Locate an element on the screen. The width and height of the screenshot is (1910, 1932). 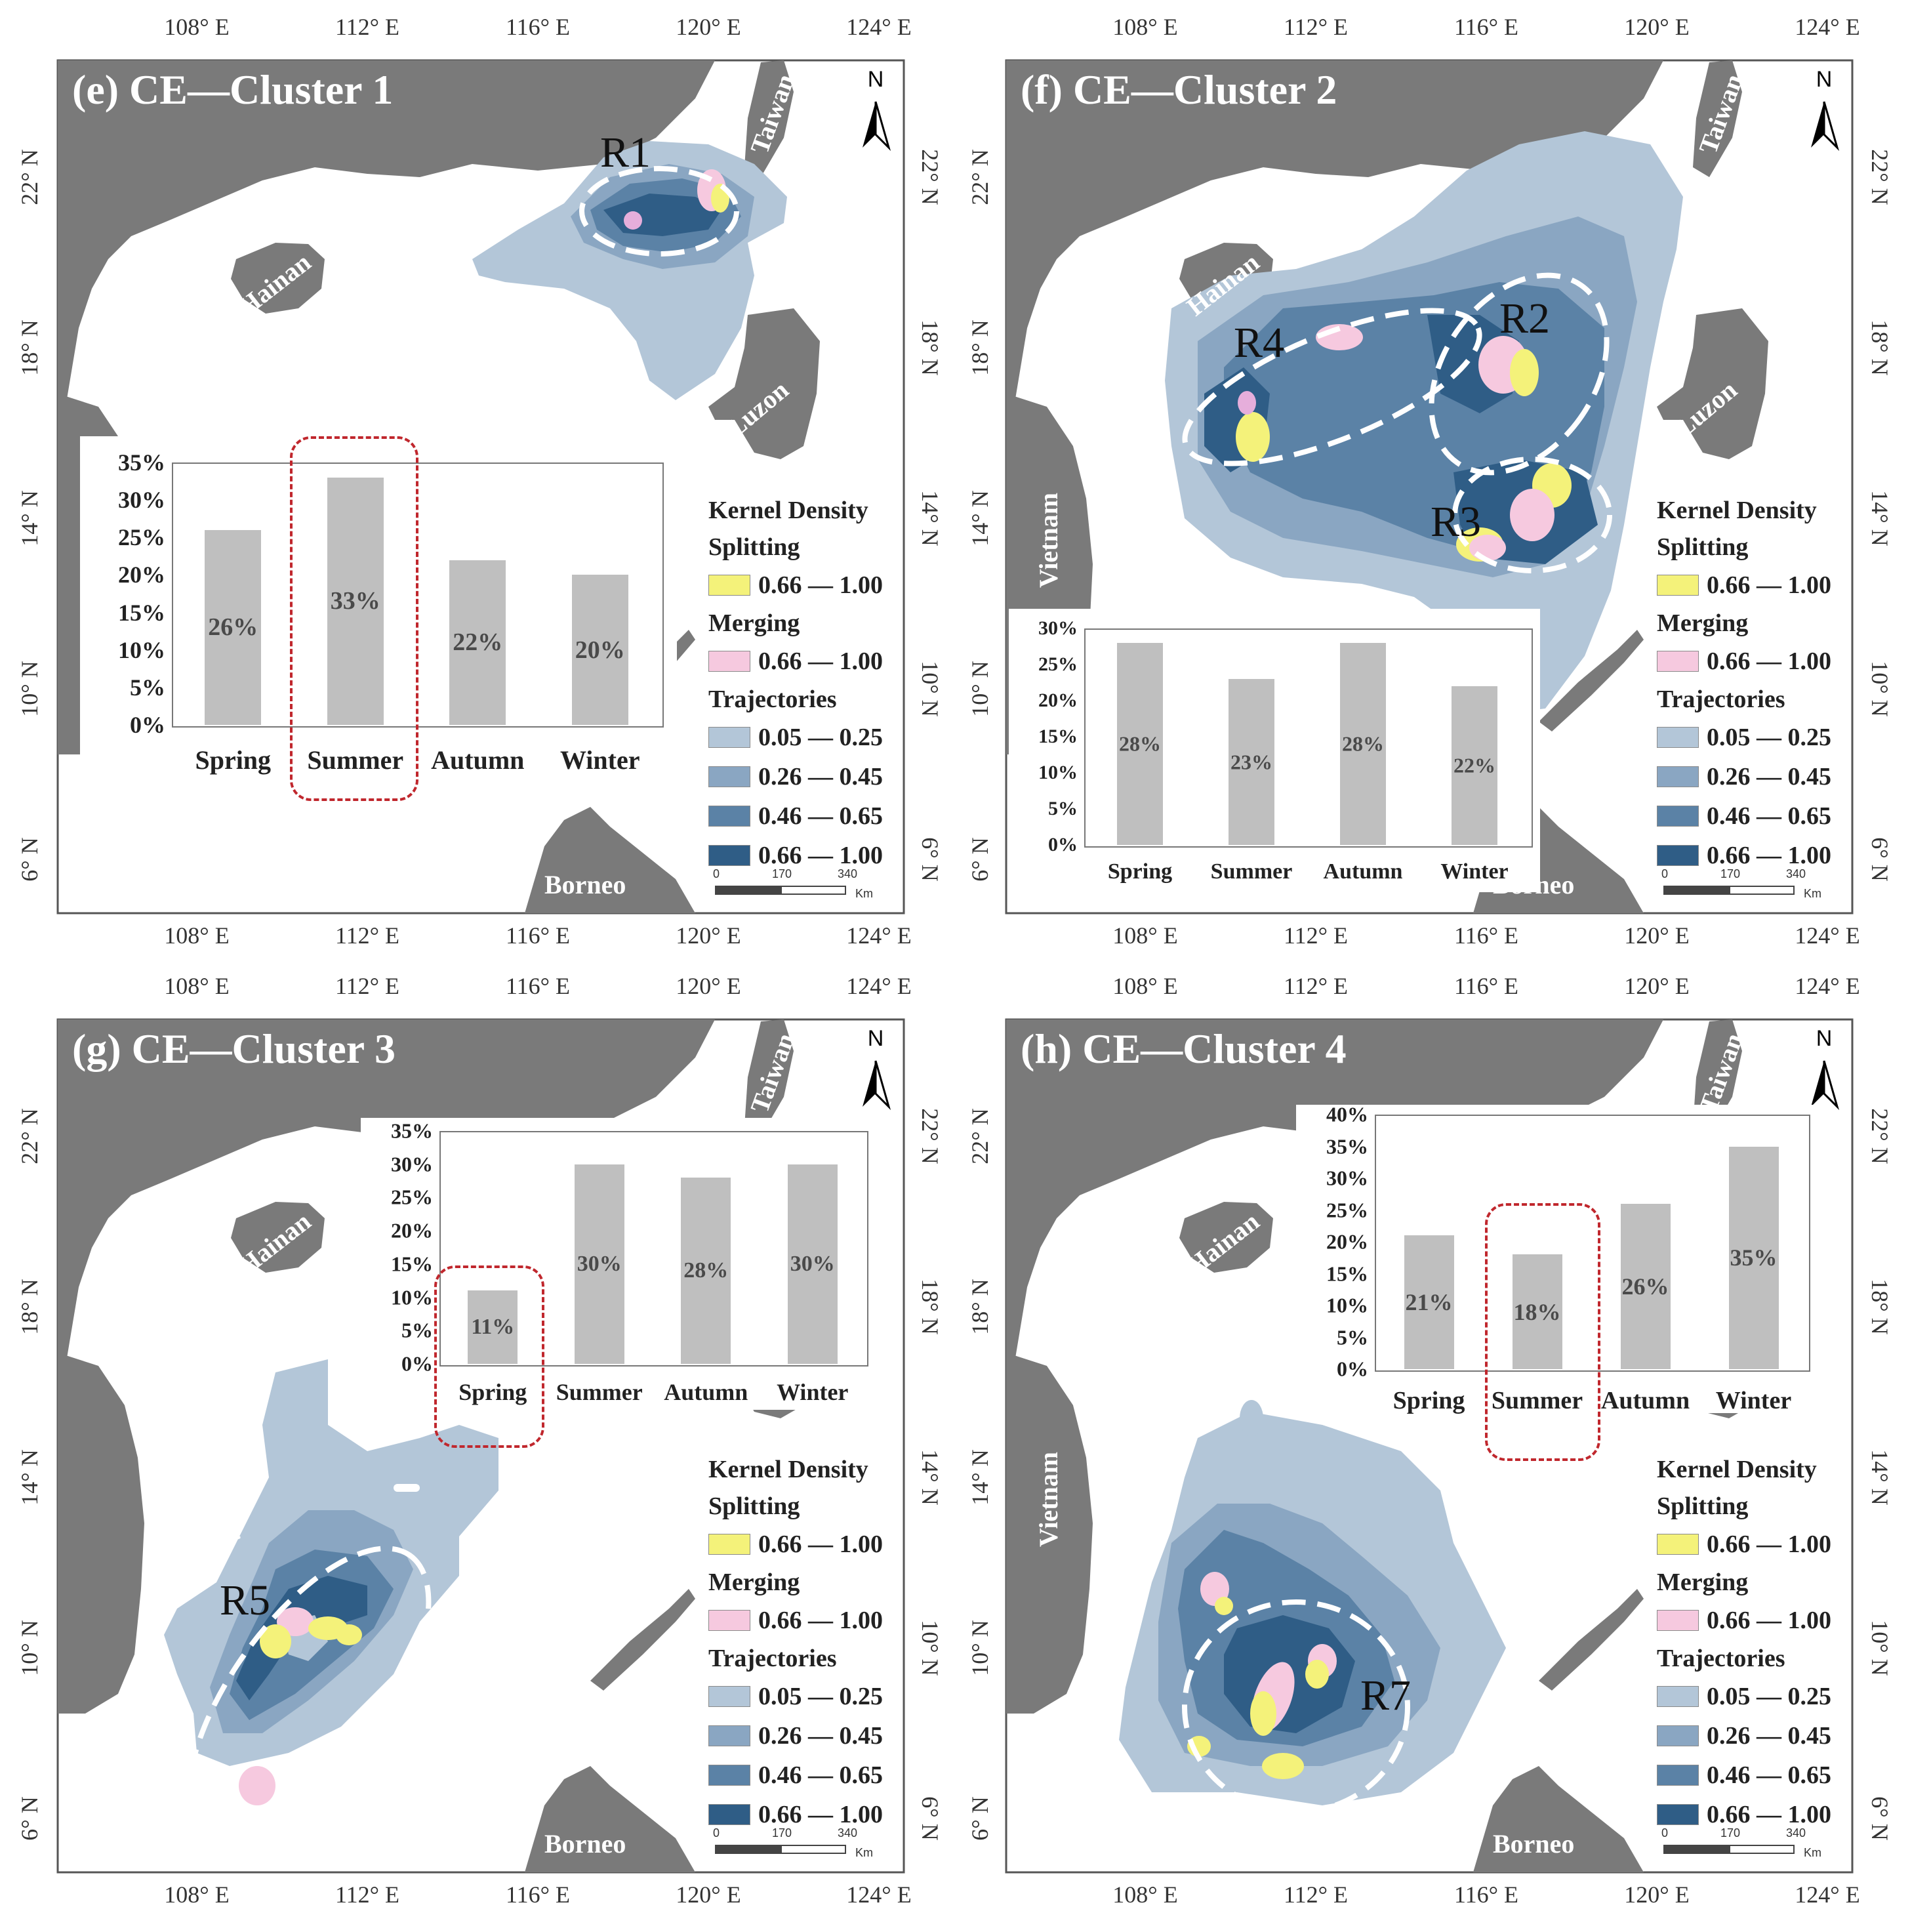
lon-tick-bottom: 112° E is located at coordinates (1316, 935).